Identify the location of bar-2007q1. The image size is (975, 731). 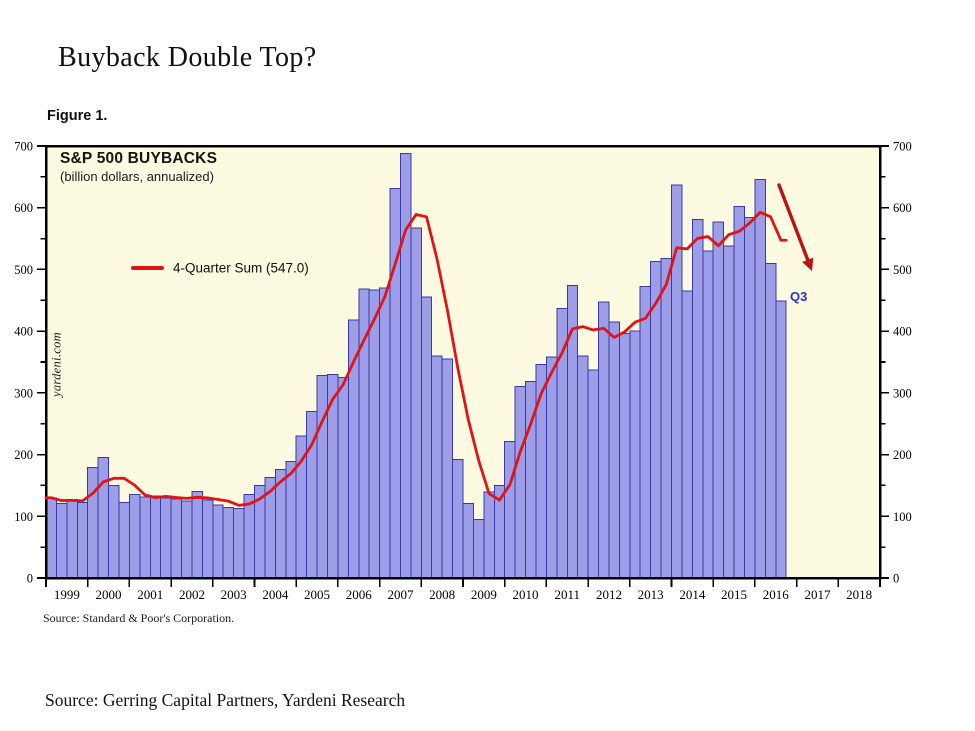
(385, 433).